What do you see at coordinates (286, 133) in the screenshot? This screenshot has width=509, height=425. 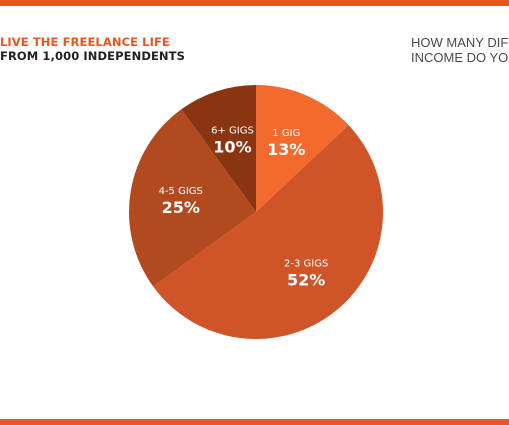 I see `slice-category-label: 1 GIG` at bounding box center [286, 133].